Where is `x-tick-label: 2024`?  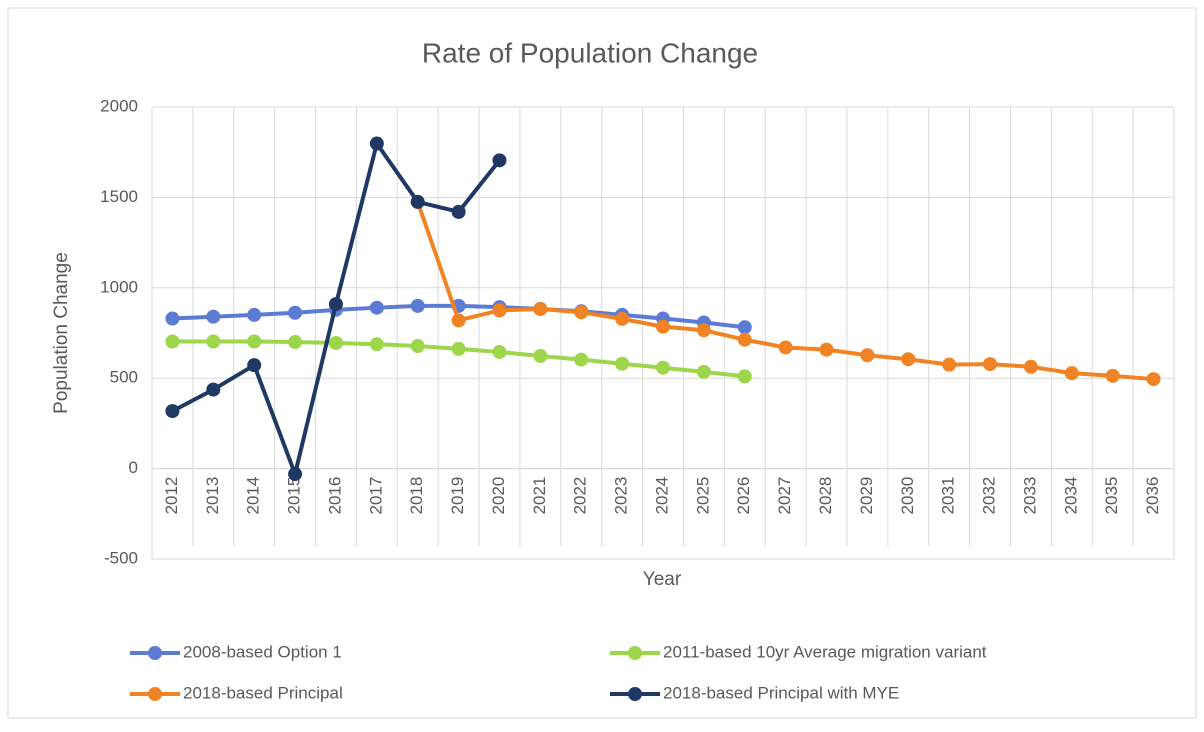 x-tick-label: 2024 is located at coordinates (661, 496).